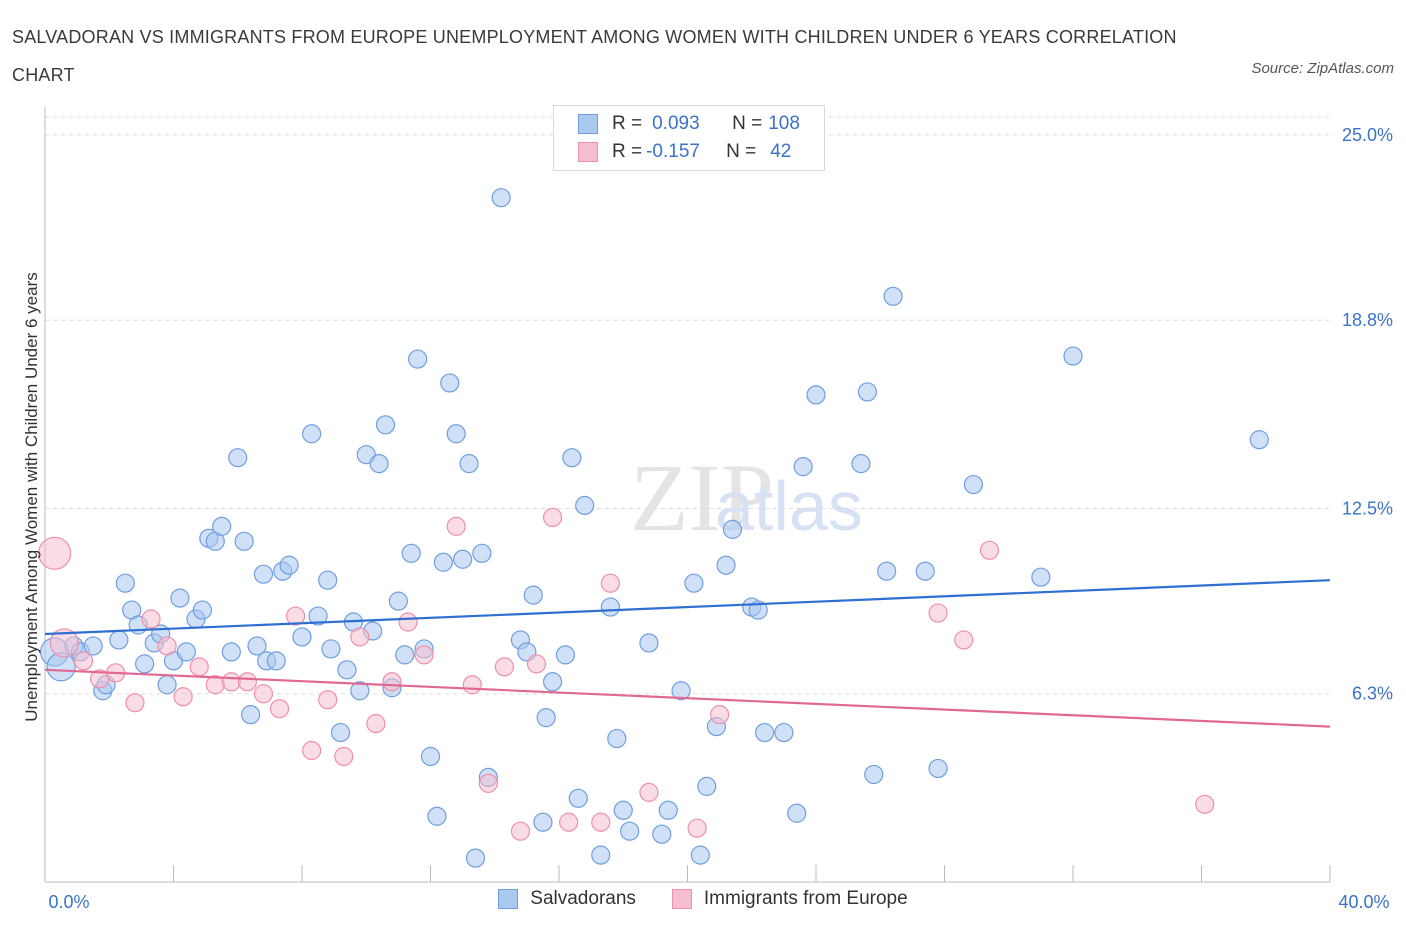 The width and height of the screenshot is (1406, 930). I want to click on source-credit: Source: ZipAtlas.com, so click(1322, 68).